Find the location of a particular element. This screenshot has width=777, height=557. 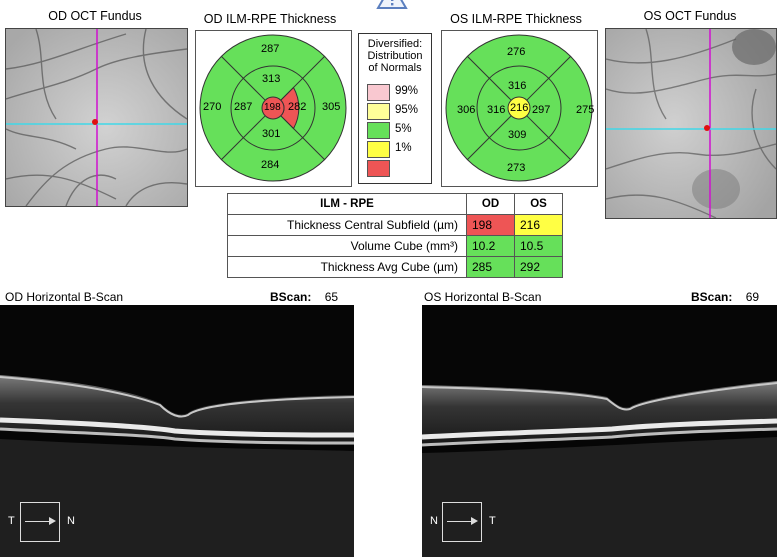

legend-row: 95% is located at coordinates (399, 111).